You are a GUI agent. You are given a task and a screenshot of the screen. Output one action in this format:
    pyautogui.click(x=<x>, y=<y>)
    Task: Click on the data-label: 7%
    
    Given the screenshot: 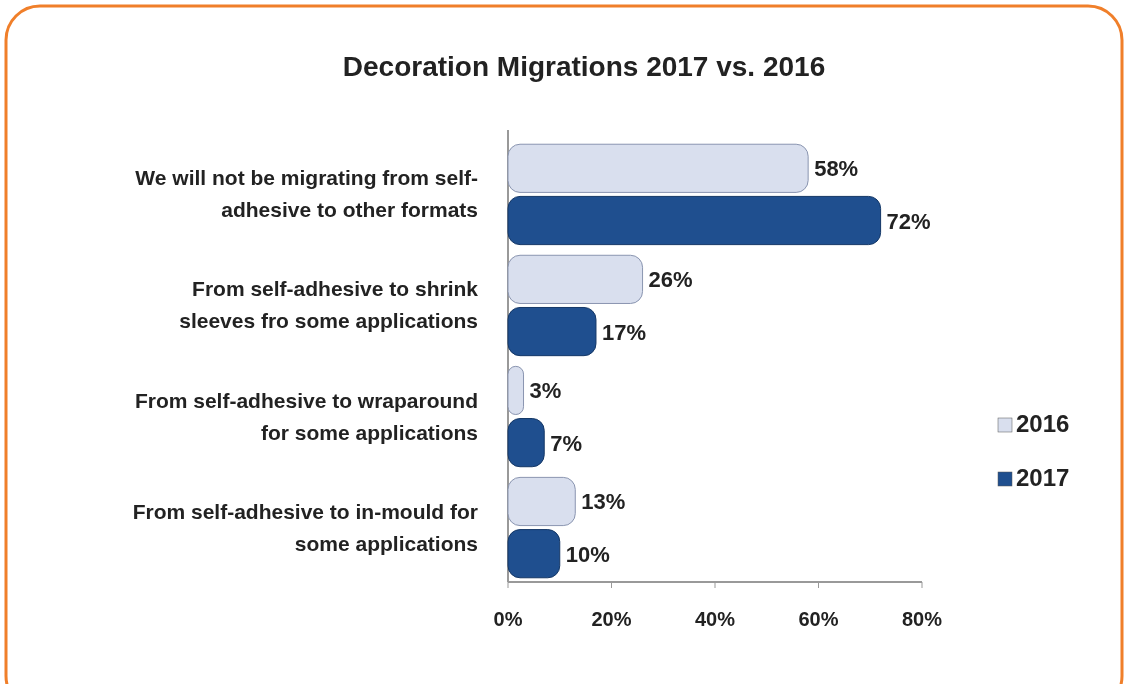 What is the action you would take?
    pyautogui.click(x=566, y=443)
    